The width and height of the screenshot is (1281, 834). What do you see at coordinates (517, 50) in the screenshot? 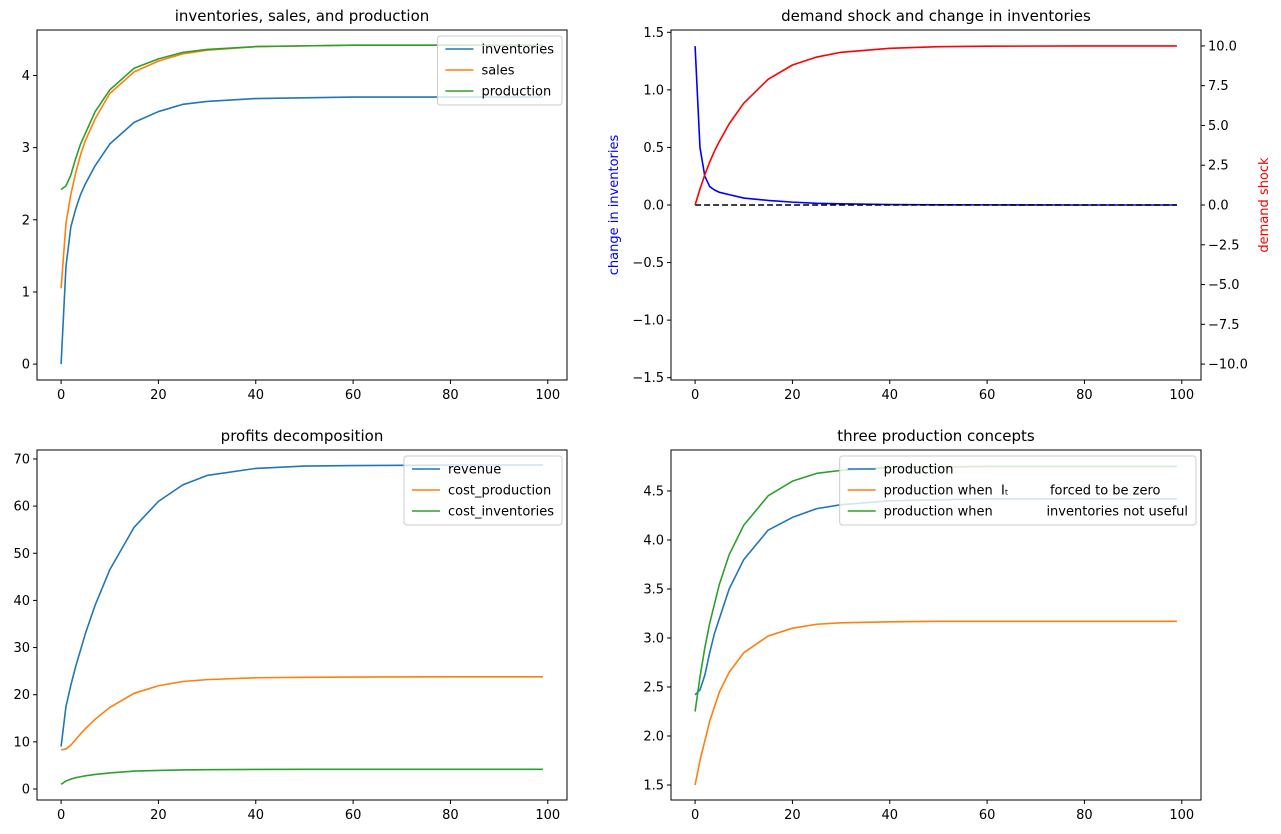
I see `legend-label: inventories` at bounding box center [517, 50].